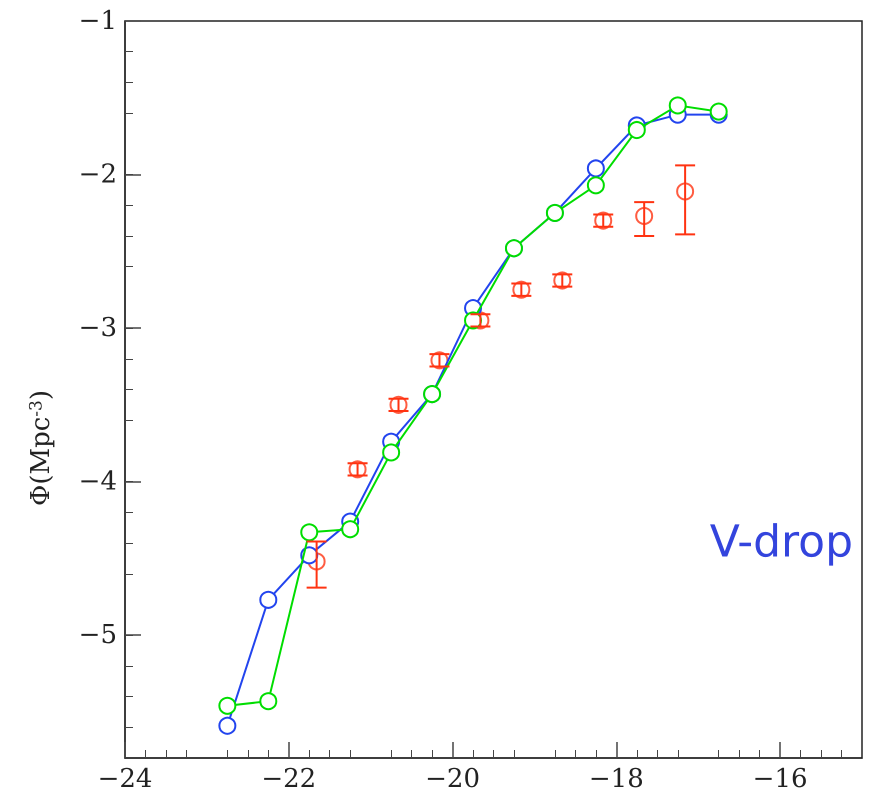 The height and width of the screenshot is (804, 883). What do you see at coordinates (97, 635) in the screenshot?
I see `y-tick-label: −5` at bounding box center [97, 635].